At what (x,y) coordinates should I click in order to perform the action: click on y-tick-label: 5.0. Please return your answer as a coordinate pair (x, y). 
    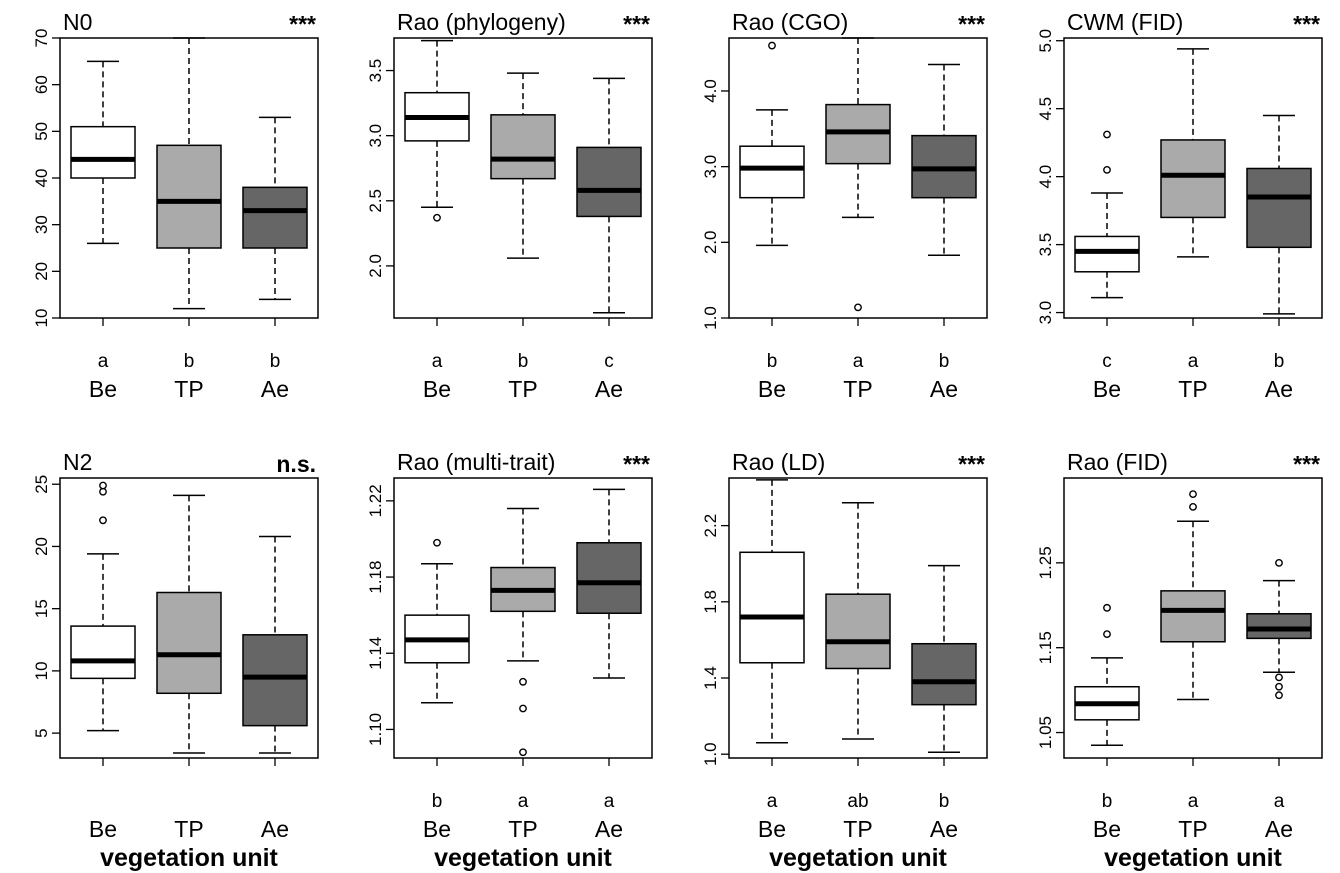
    Looking at the image, I should click on (1045, 41).